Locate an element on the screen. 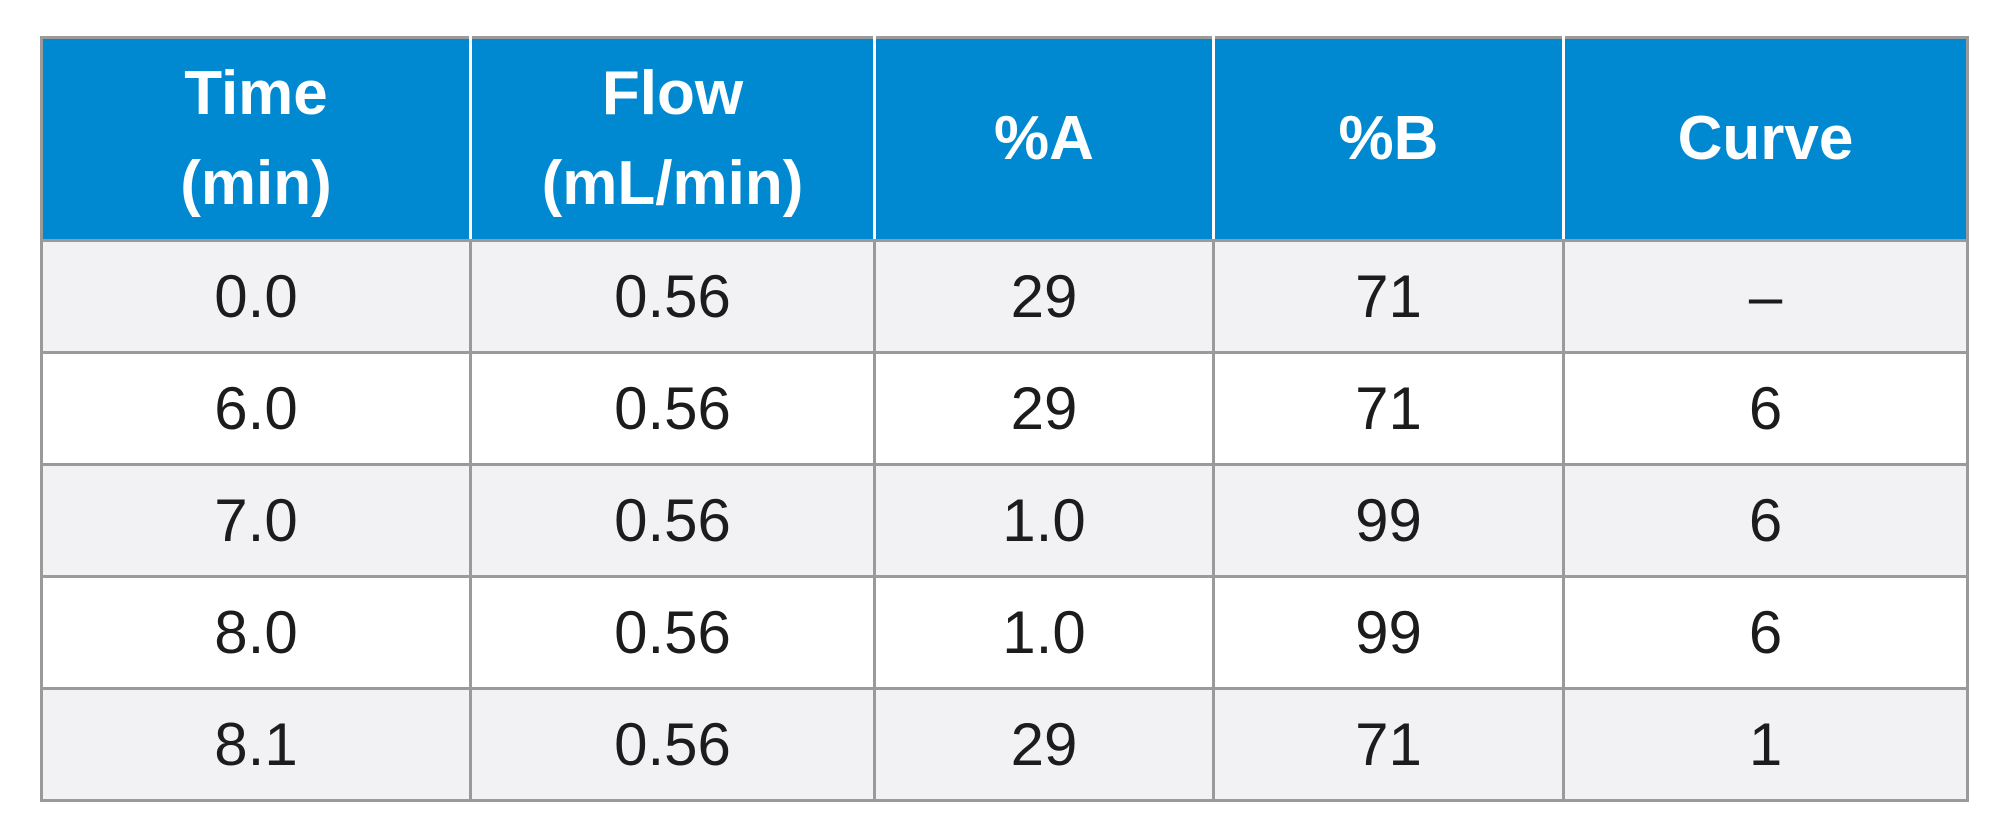 The image size is (2000, 839). cell-time: 6.0 is located at coordinates (256, 408).